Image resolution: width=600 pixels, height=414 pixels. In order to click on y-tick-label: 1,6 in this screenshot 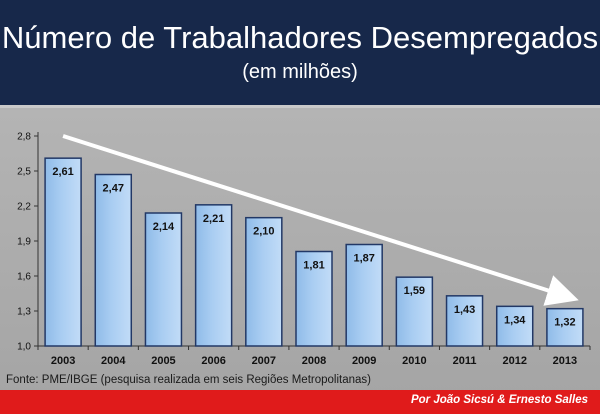, I will do `click(24, 277)`.